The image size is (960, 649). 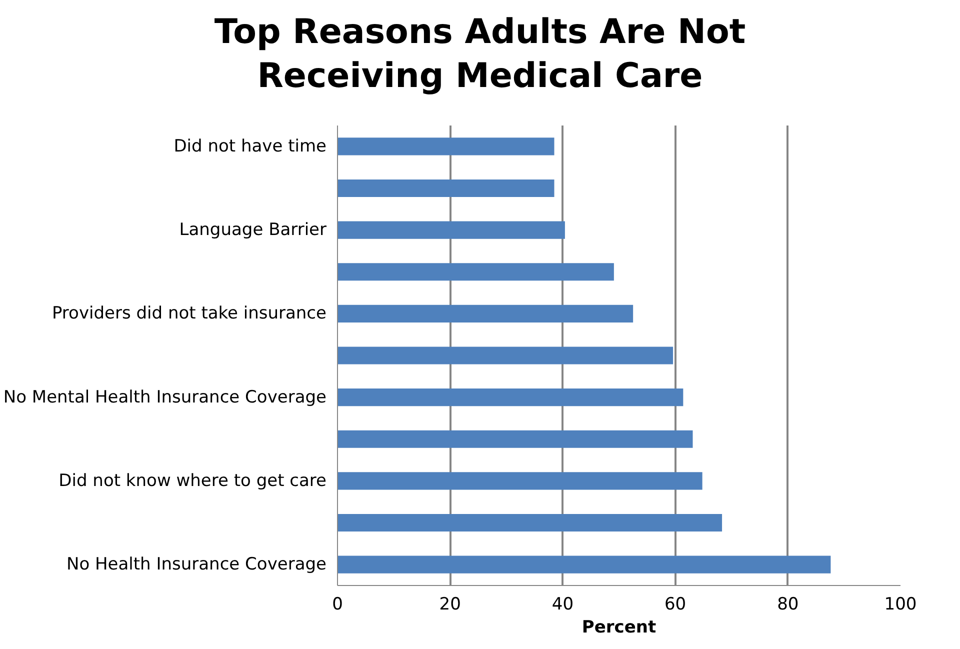 What do you see at coordinates (165, 397) in the screenshot?
I see `y-tick-label: No Mental Health Insurance Coverage` at bounding box center [165, 397].